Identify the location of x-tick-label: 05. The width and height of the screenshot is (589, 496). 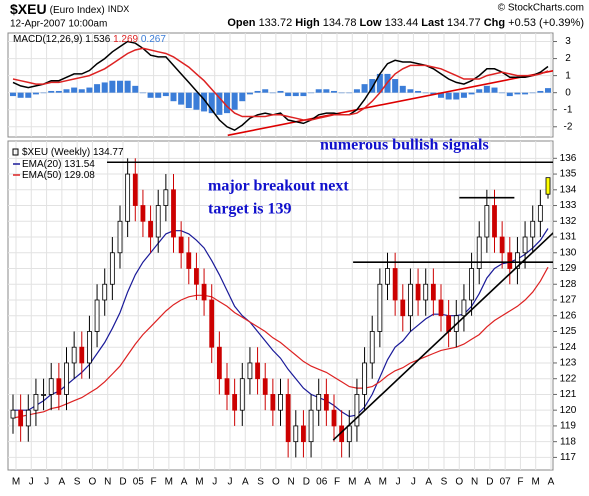
(139, 482).